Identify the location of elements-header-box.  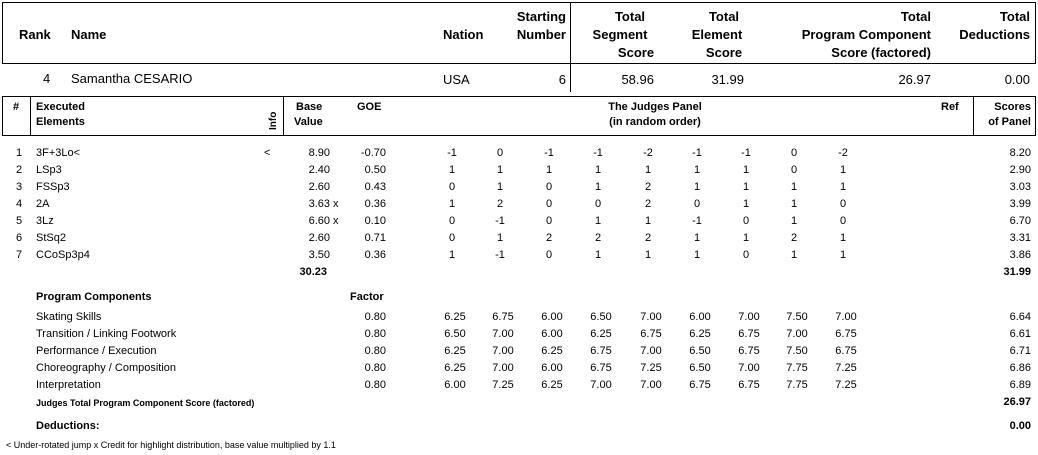
(519, 116).